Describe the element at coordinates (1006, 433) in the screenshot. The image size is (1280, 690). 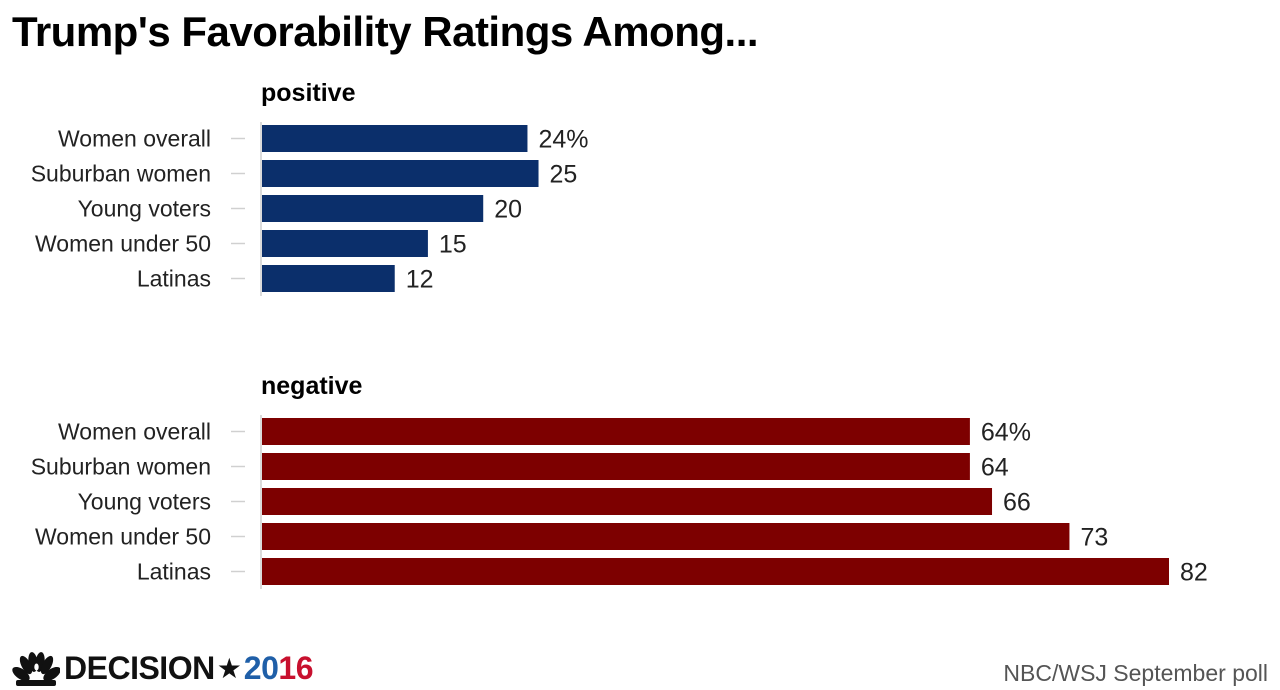
I see `data-label: 64%` at that location.